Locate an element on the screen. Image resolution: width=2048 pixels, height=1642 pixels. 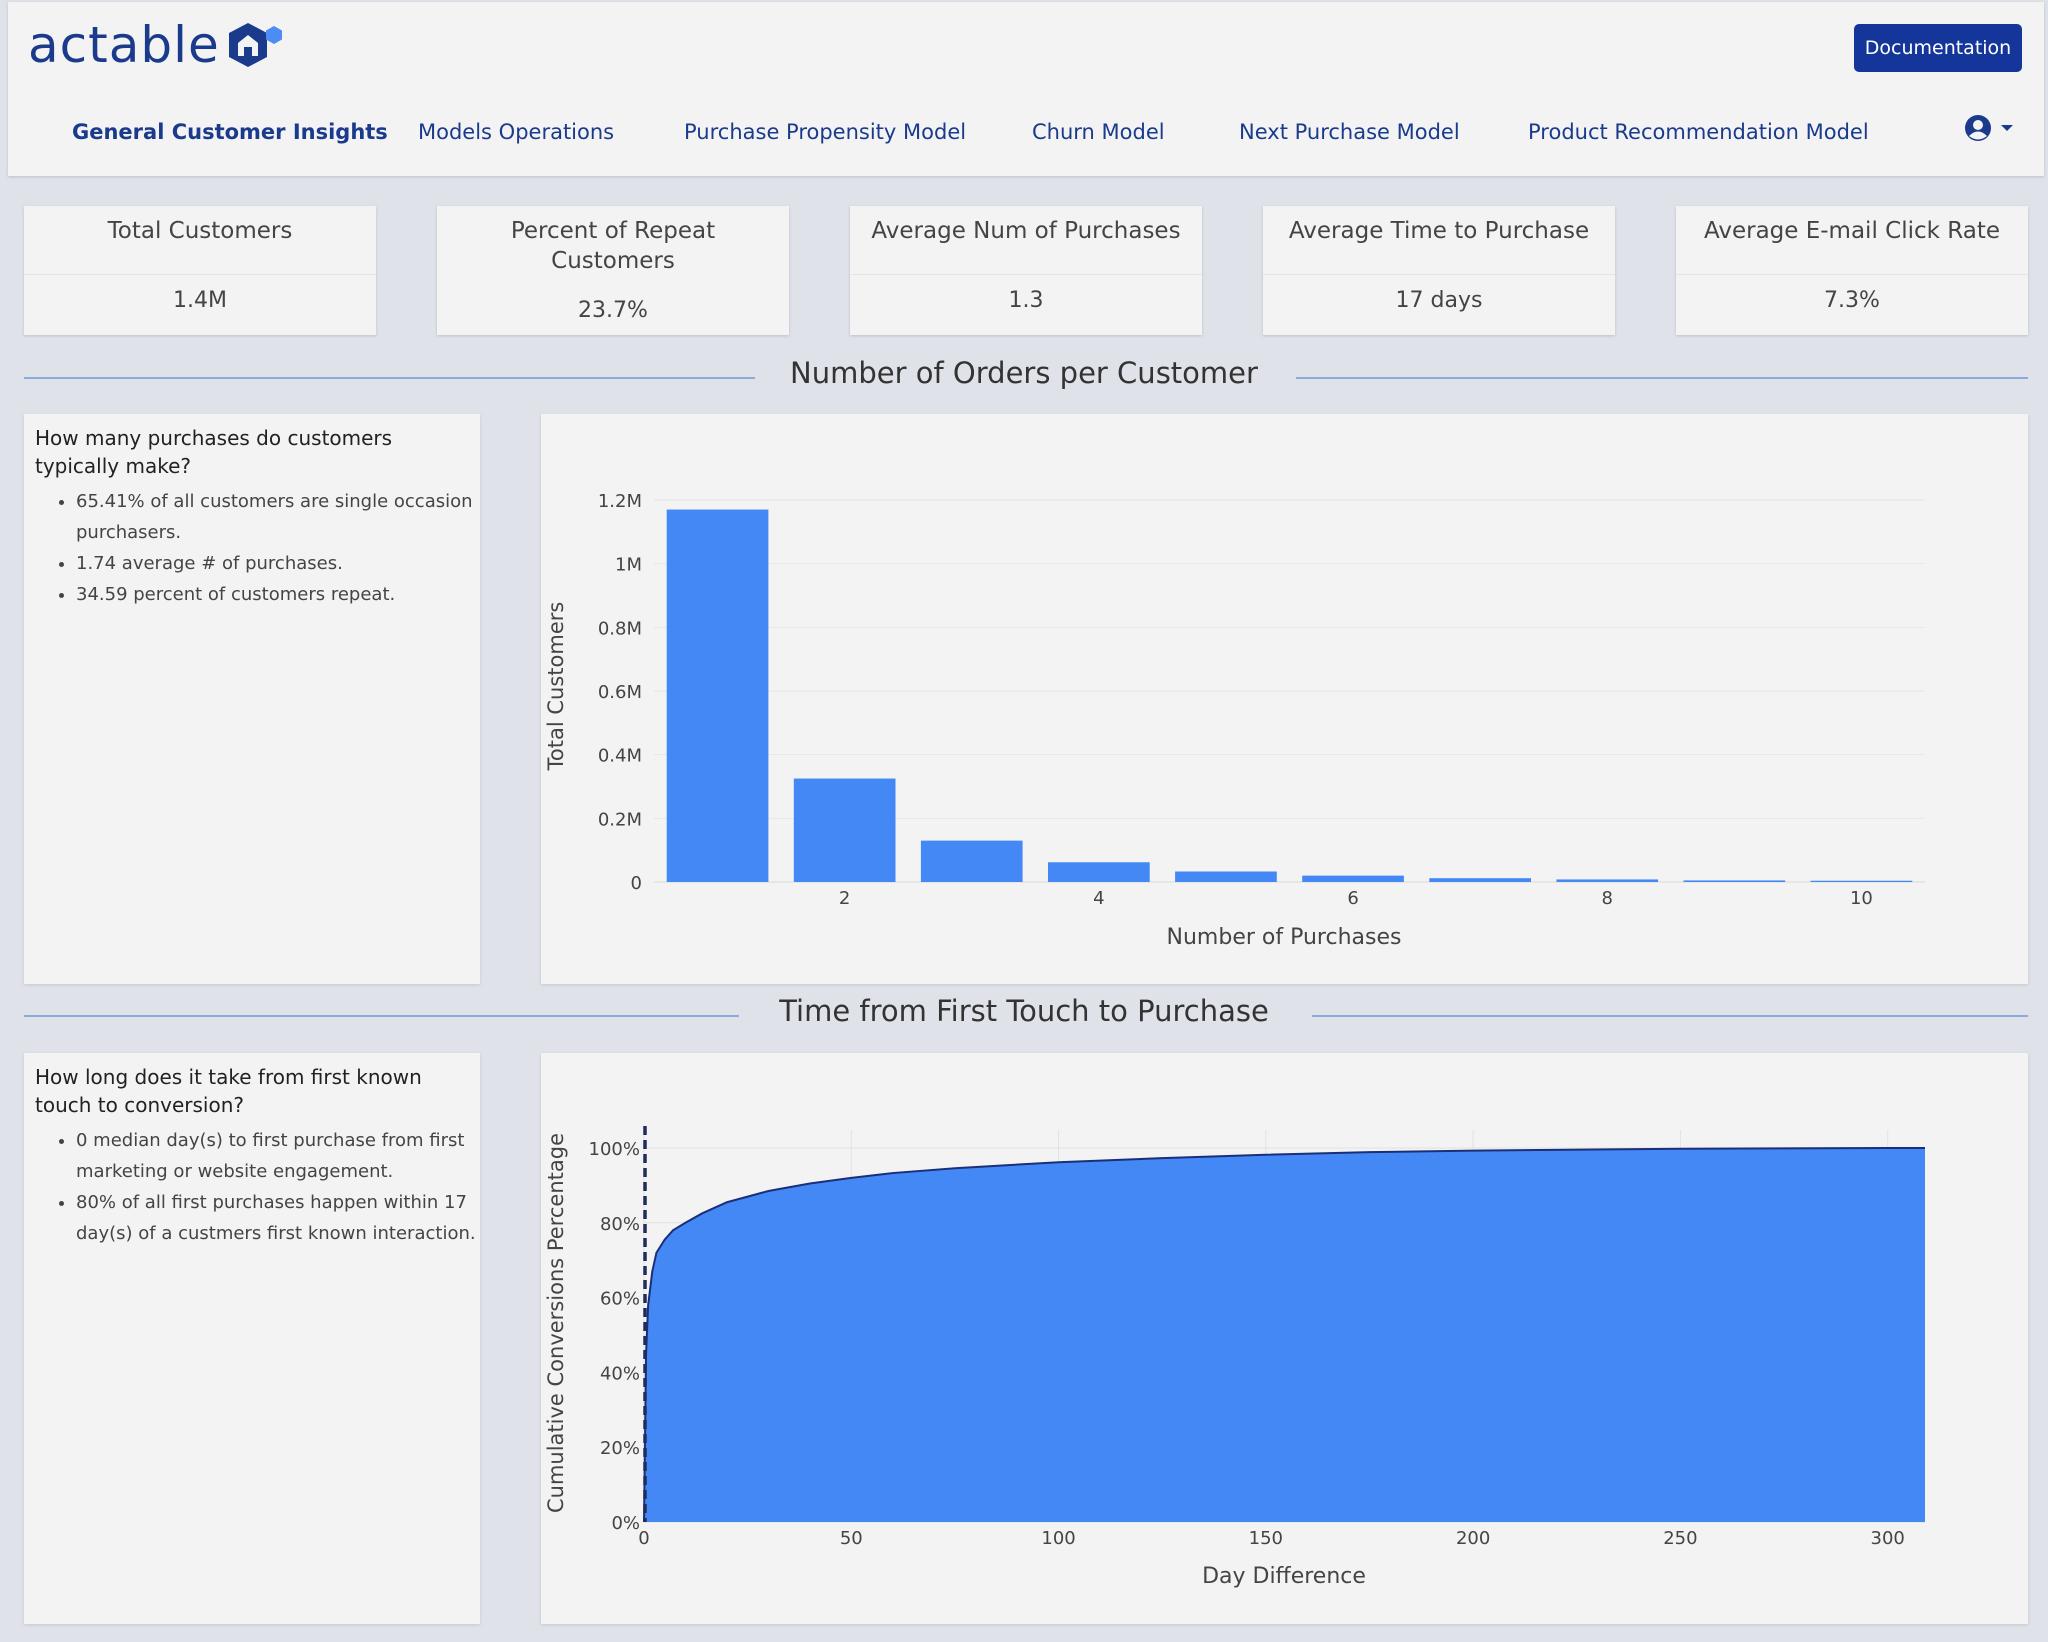
x-tick-label: 300 is located at coordinates (1888, 1538).